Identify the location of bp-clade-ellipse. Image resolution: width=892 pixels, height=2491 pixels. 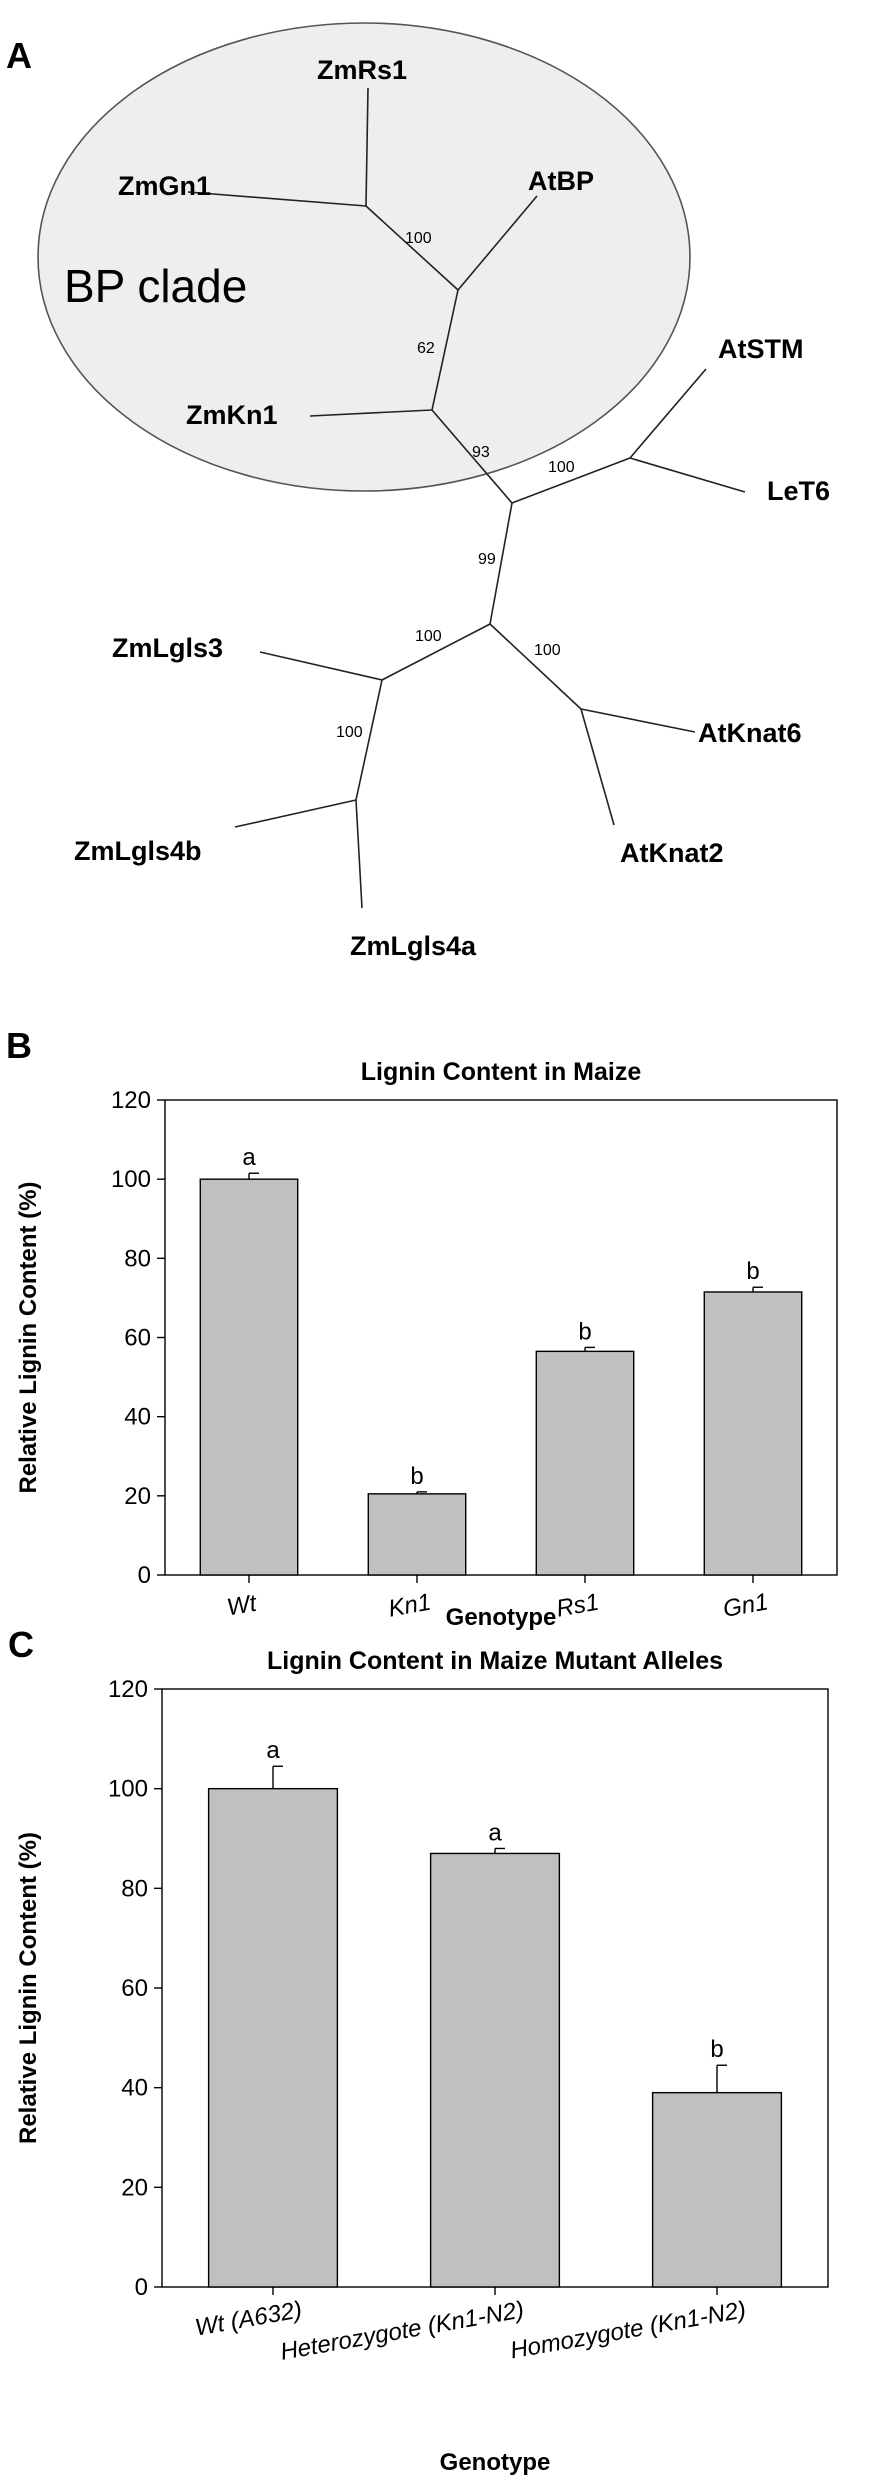
(364, 257).